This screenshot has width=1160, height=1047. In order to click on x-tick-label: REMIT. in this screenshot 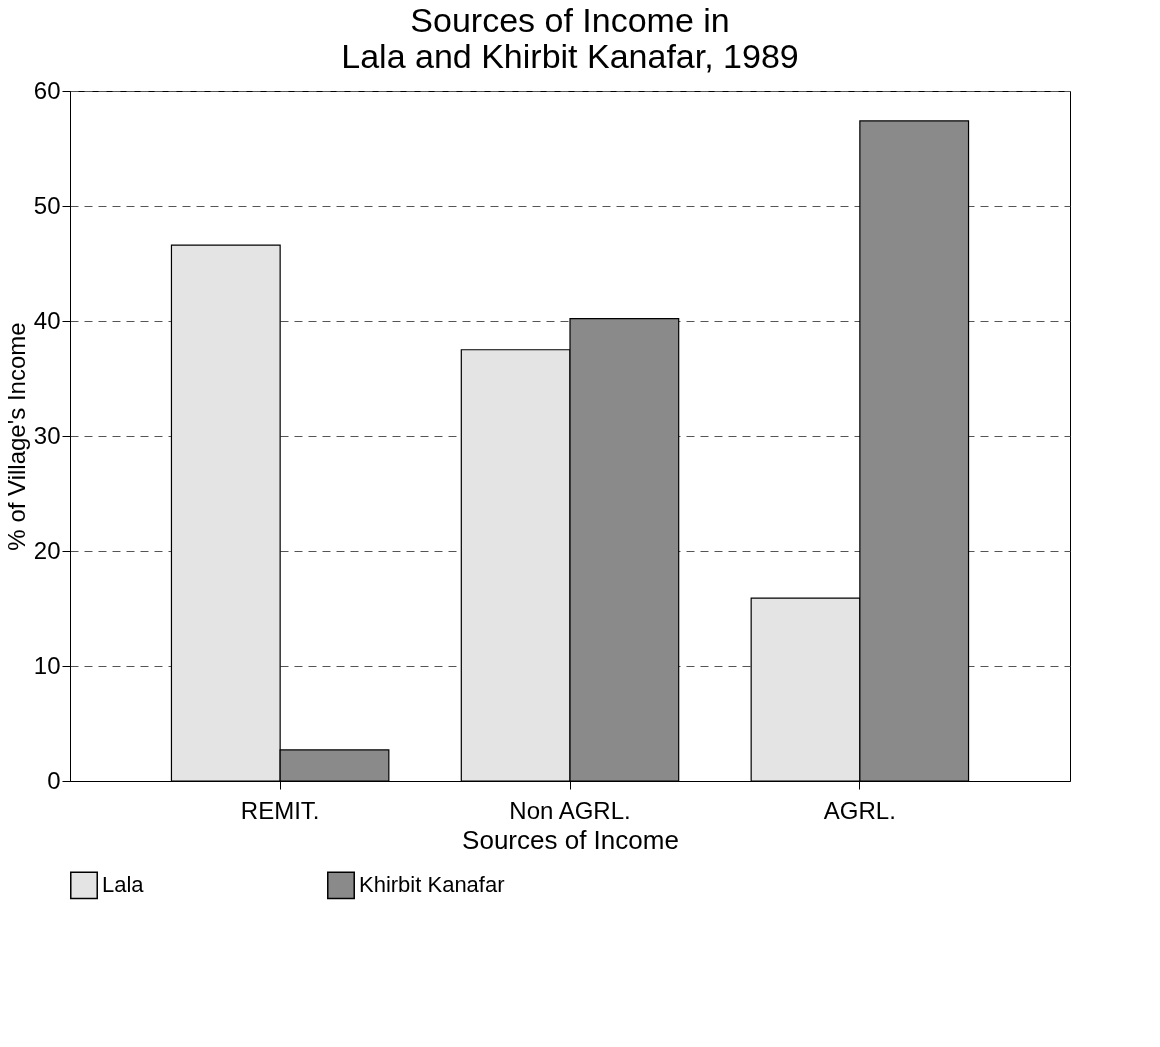, I will do `click(280, 810)`.